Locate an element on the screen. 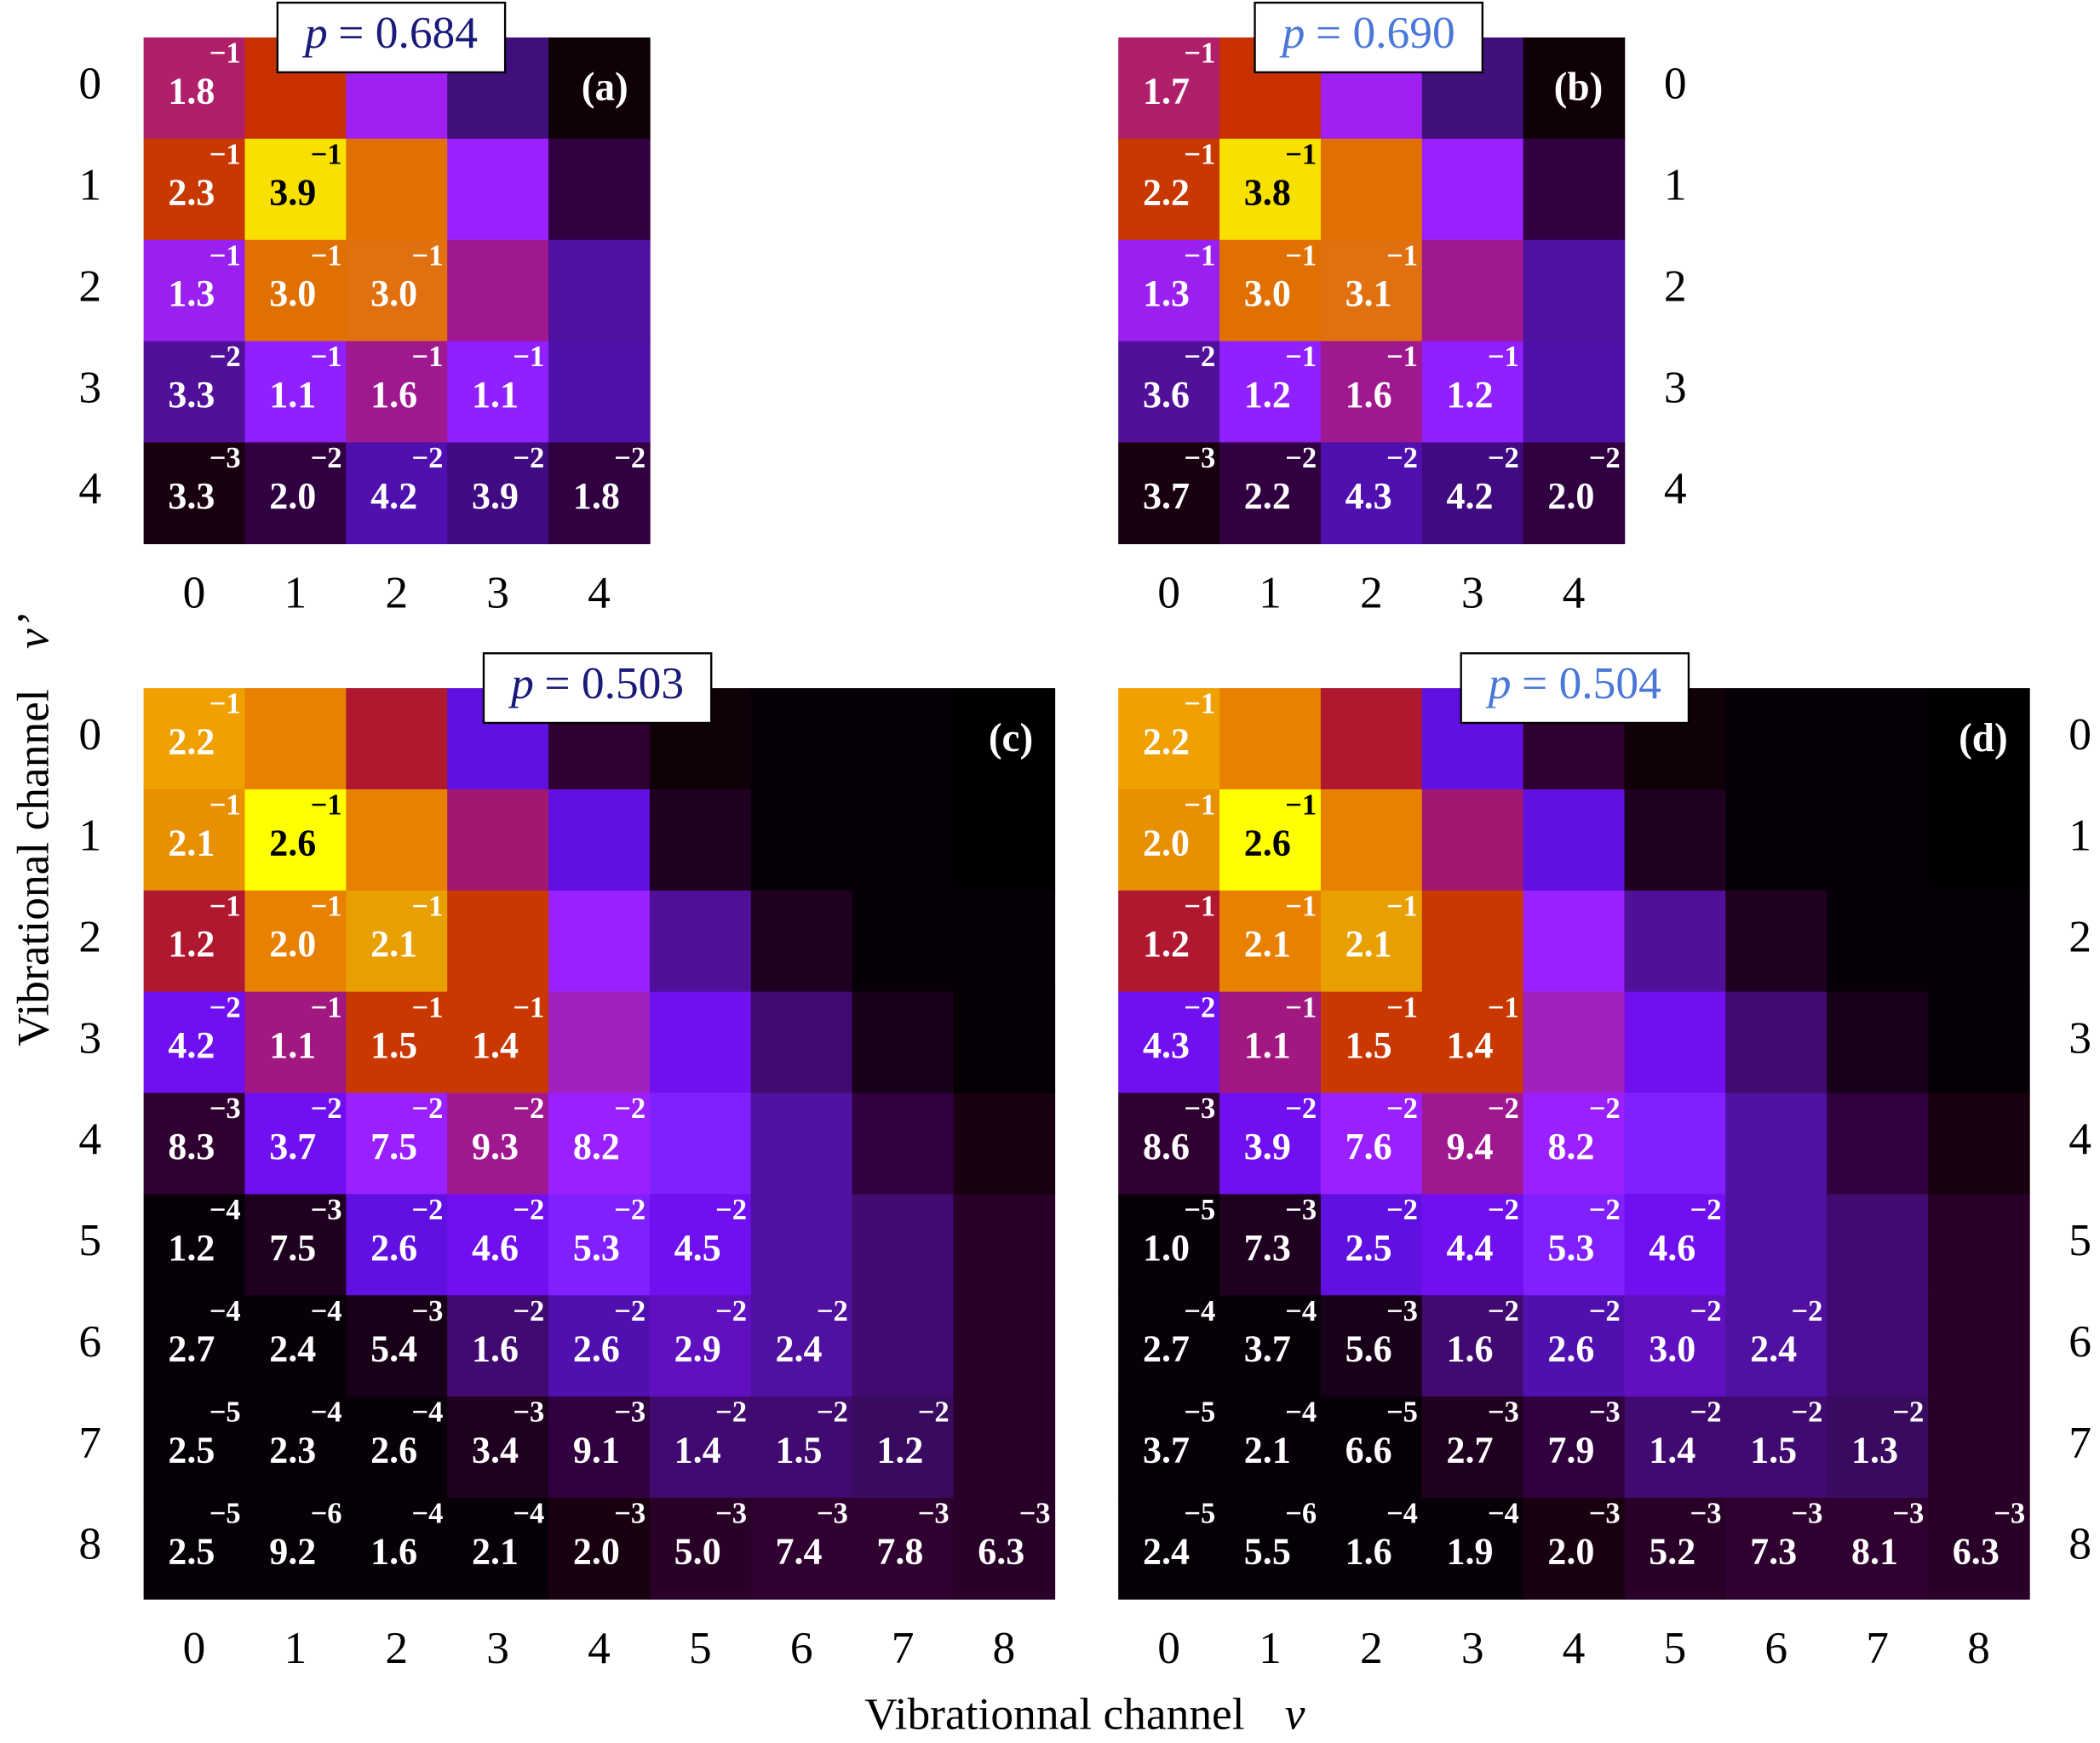 The image size is (2100, 1743). x-tick-label: 1 is located at coordinates (295, 591).